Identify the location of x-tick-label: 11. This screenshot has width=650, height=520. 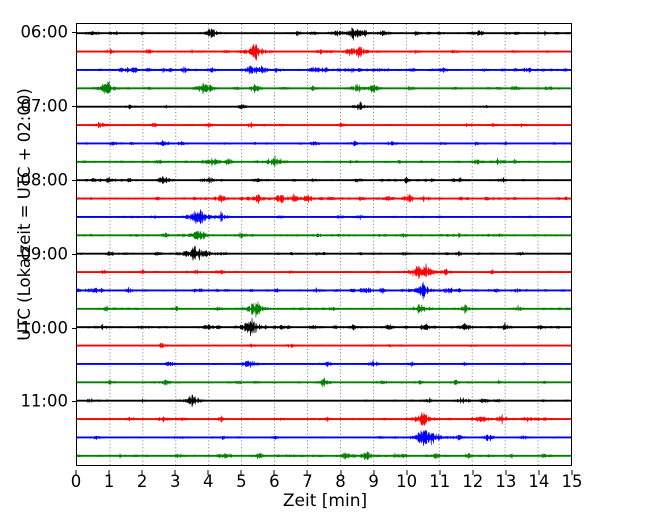
(440, 481).